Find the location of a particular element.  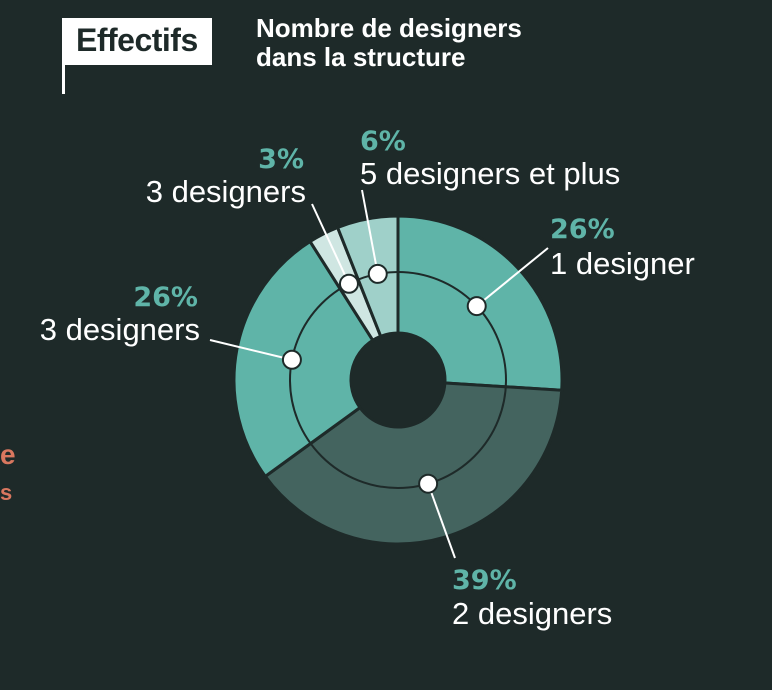

slice-percent-2: 26% is located at coordinates (165, 297).